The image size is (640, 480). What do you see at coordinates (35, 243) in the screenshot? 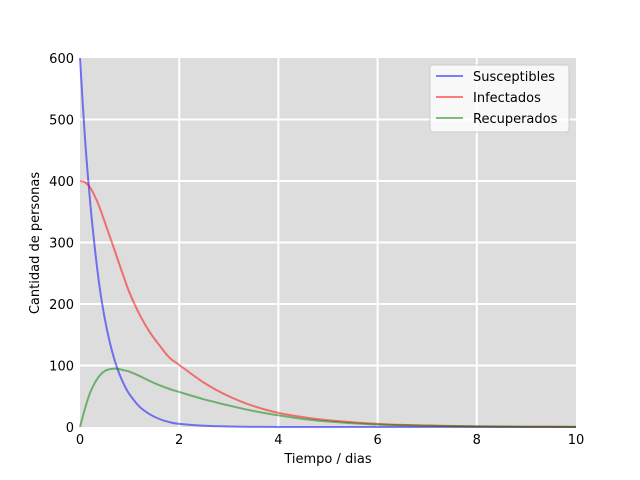
I see `y-axis-label: Cantidad de personas` at bounding box center [35, 243].